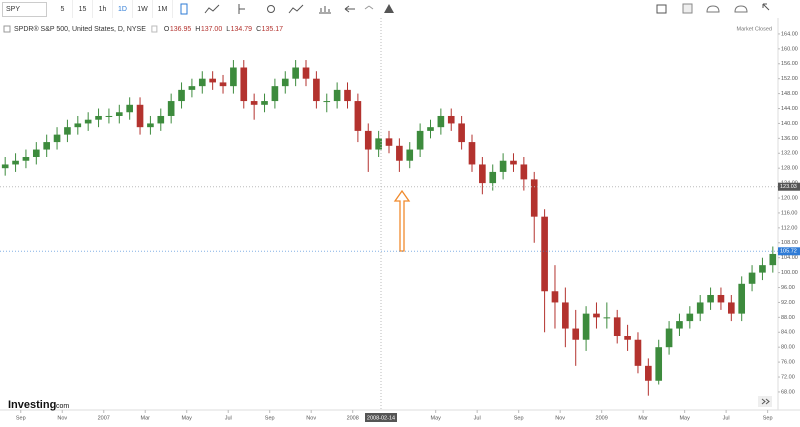 The height and width of the screenshot is (427, 800). Describe the element at coordinates (788, 348) in the screenshot. I see `y-tick-label: 80.00` at that location.